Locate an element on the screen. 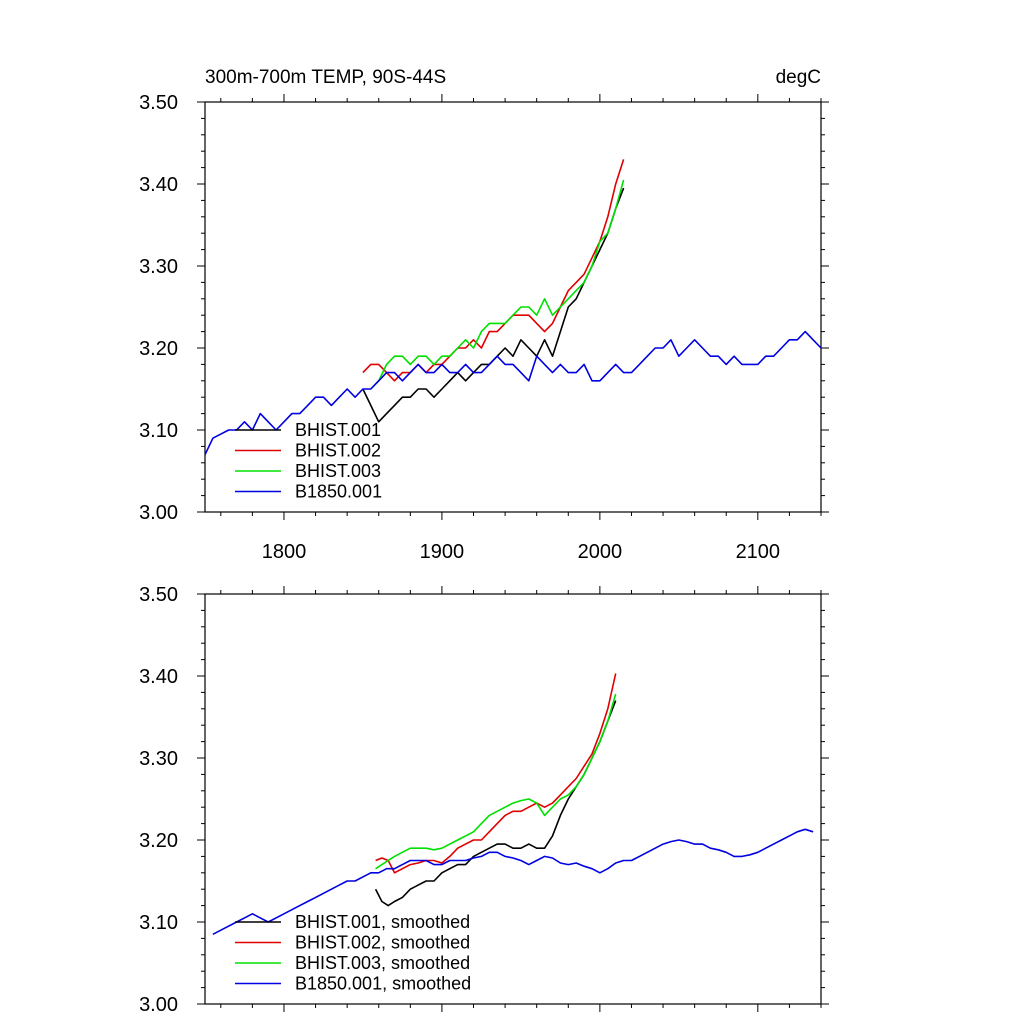  legend-label: BHIST.002 is located at coordinates (338, 451).